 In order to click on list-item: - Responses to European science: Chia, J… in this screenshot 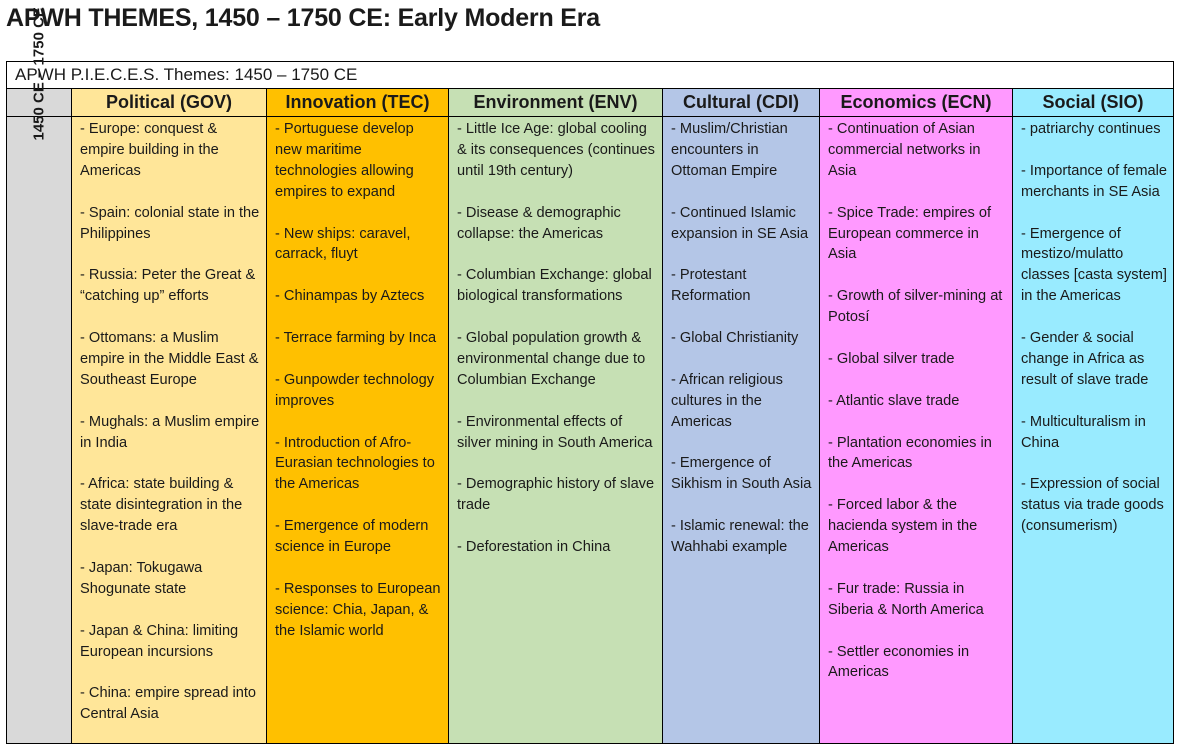, I will do `click(358, 609)`.